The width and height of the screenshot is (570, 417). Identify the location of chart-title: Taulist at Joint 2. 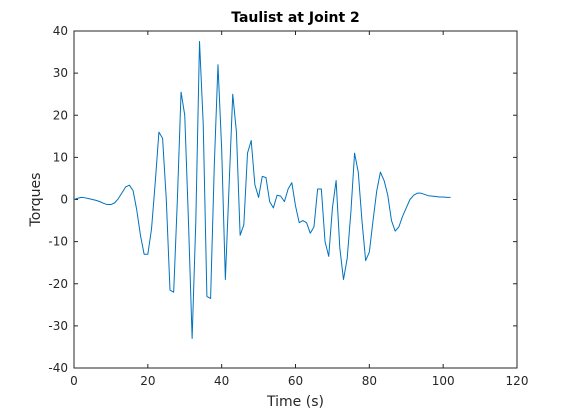
(295, 18).